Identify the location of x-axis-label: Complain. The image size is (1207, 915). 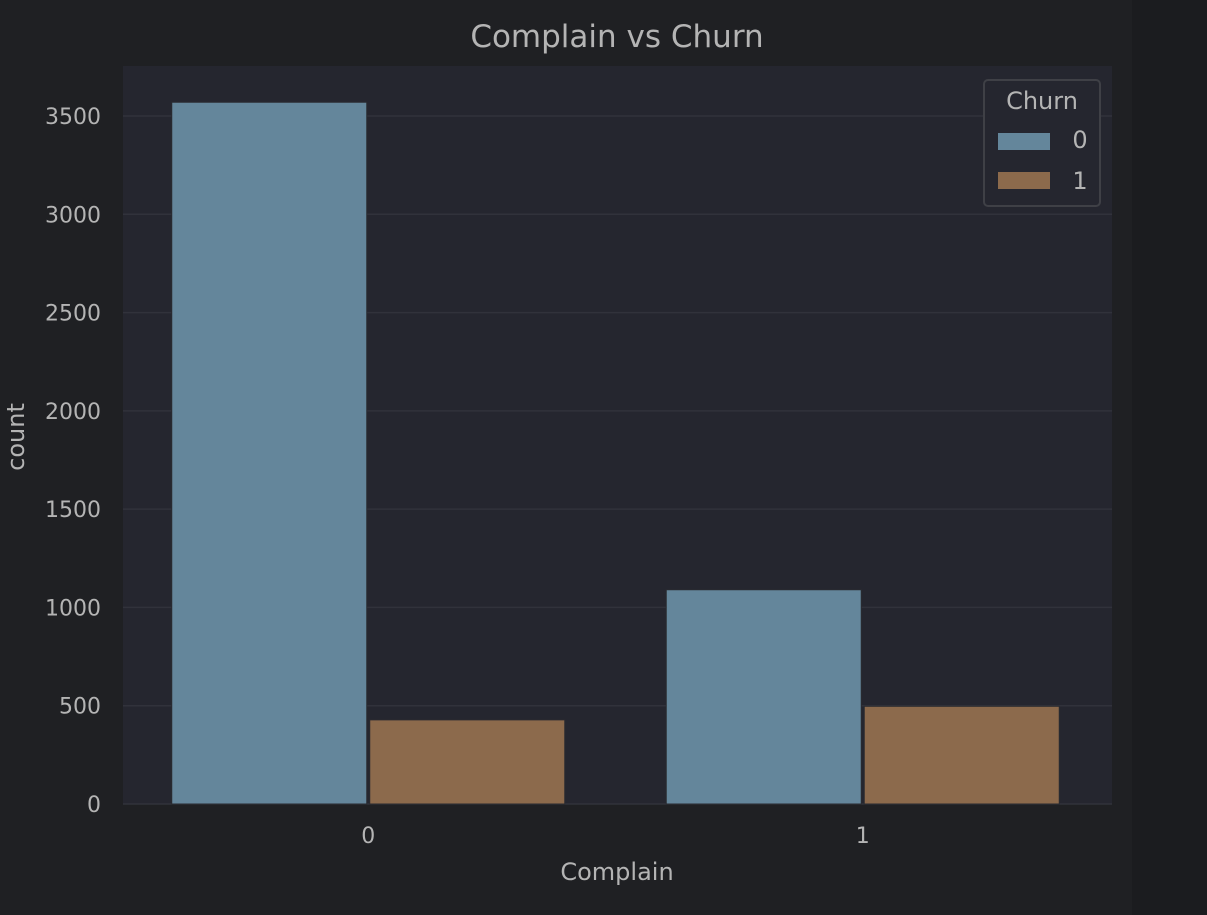
(616, 872).